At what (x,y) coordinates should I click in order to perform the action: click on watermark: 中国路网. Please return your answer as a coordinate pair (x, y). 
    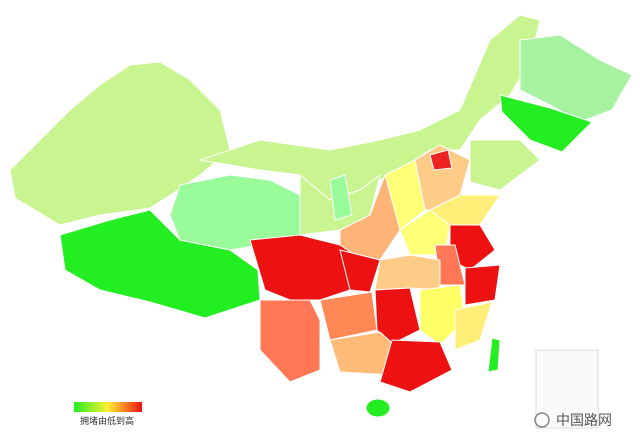
    Looking at the image, I should click on (584, 421).